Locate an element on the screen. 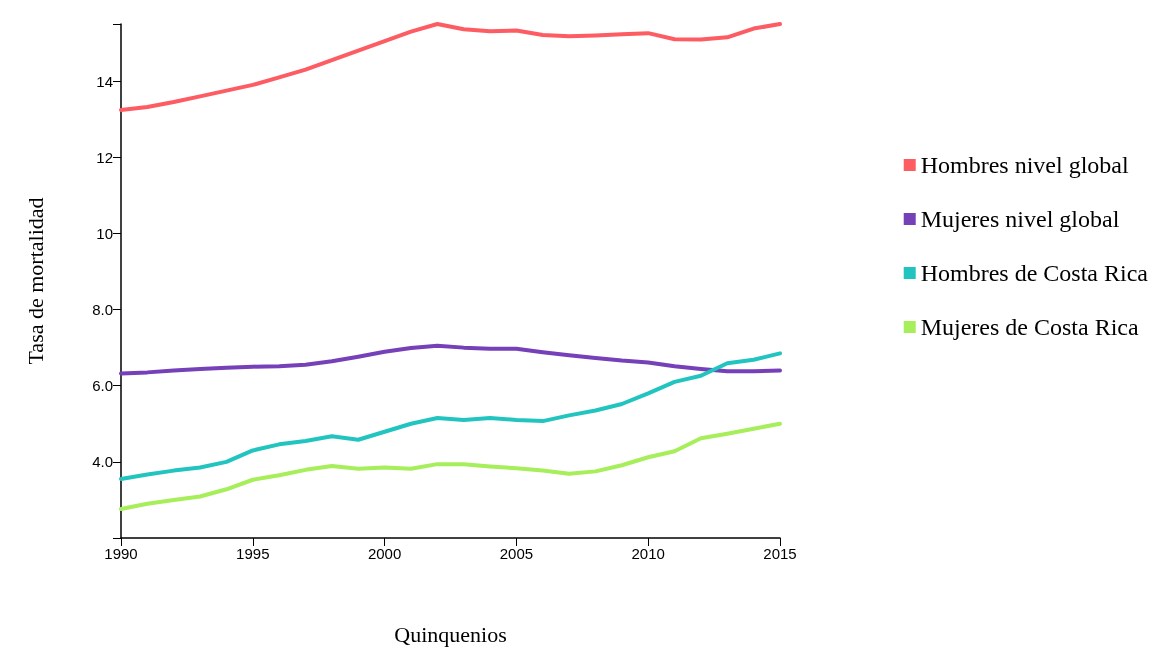  x-axis-title: Quinquenios is located at coordinates (450, 634).